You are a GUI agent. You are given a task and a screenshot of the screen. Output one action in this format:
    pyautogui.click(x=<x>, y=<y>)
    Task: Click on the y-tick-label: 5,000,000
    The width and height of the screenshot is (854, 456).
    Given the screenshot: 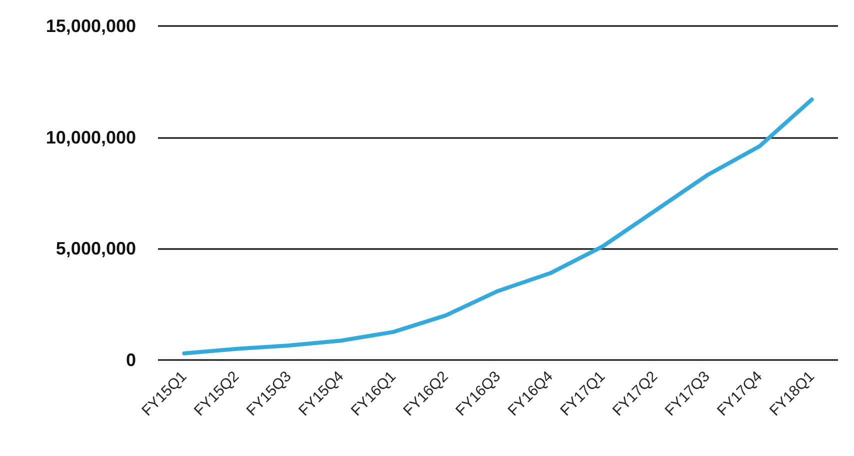 What is the action you would take?
    pyautogui.click(x=96, y=248)
    